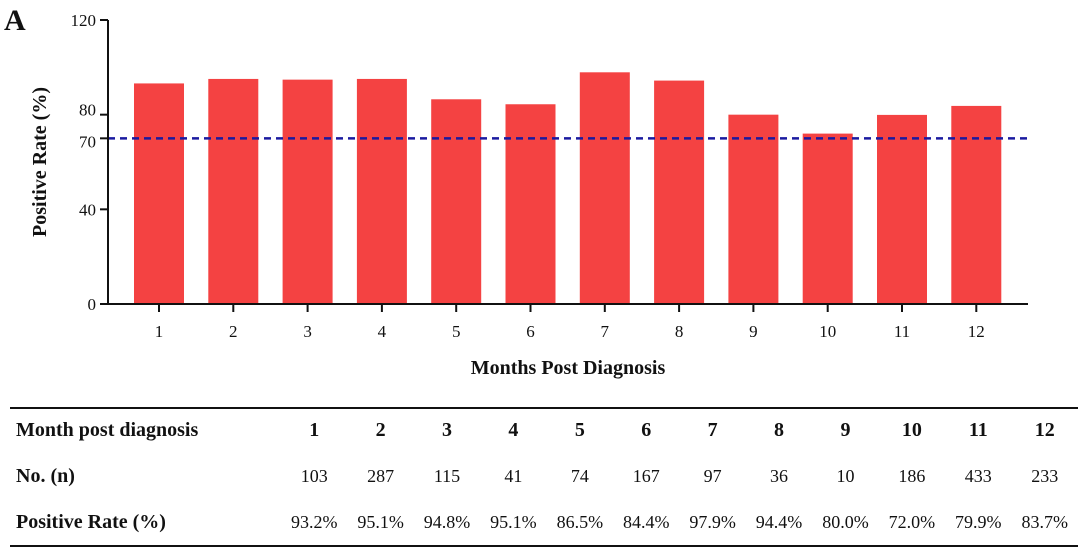 The height and width of the screenshot is (548, 1080). What do you see at coordinates (753, 331) in the screenshot?
I see `x-tick-label-9: 9` at bounding box center [753, 331].